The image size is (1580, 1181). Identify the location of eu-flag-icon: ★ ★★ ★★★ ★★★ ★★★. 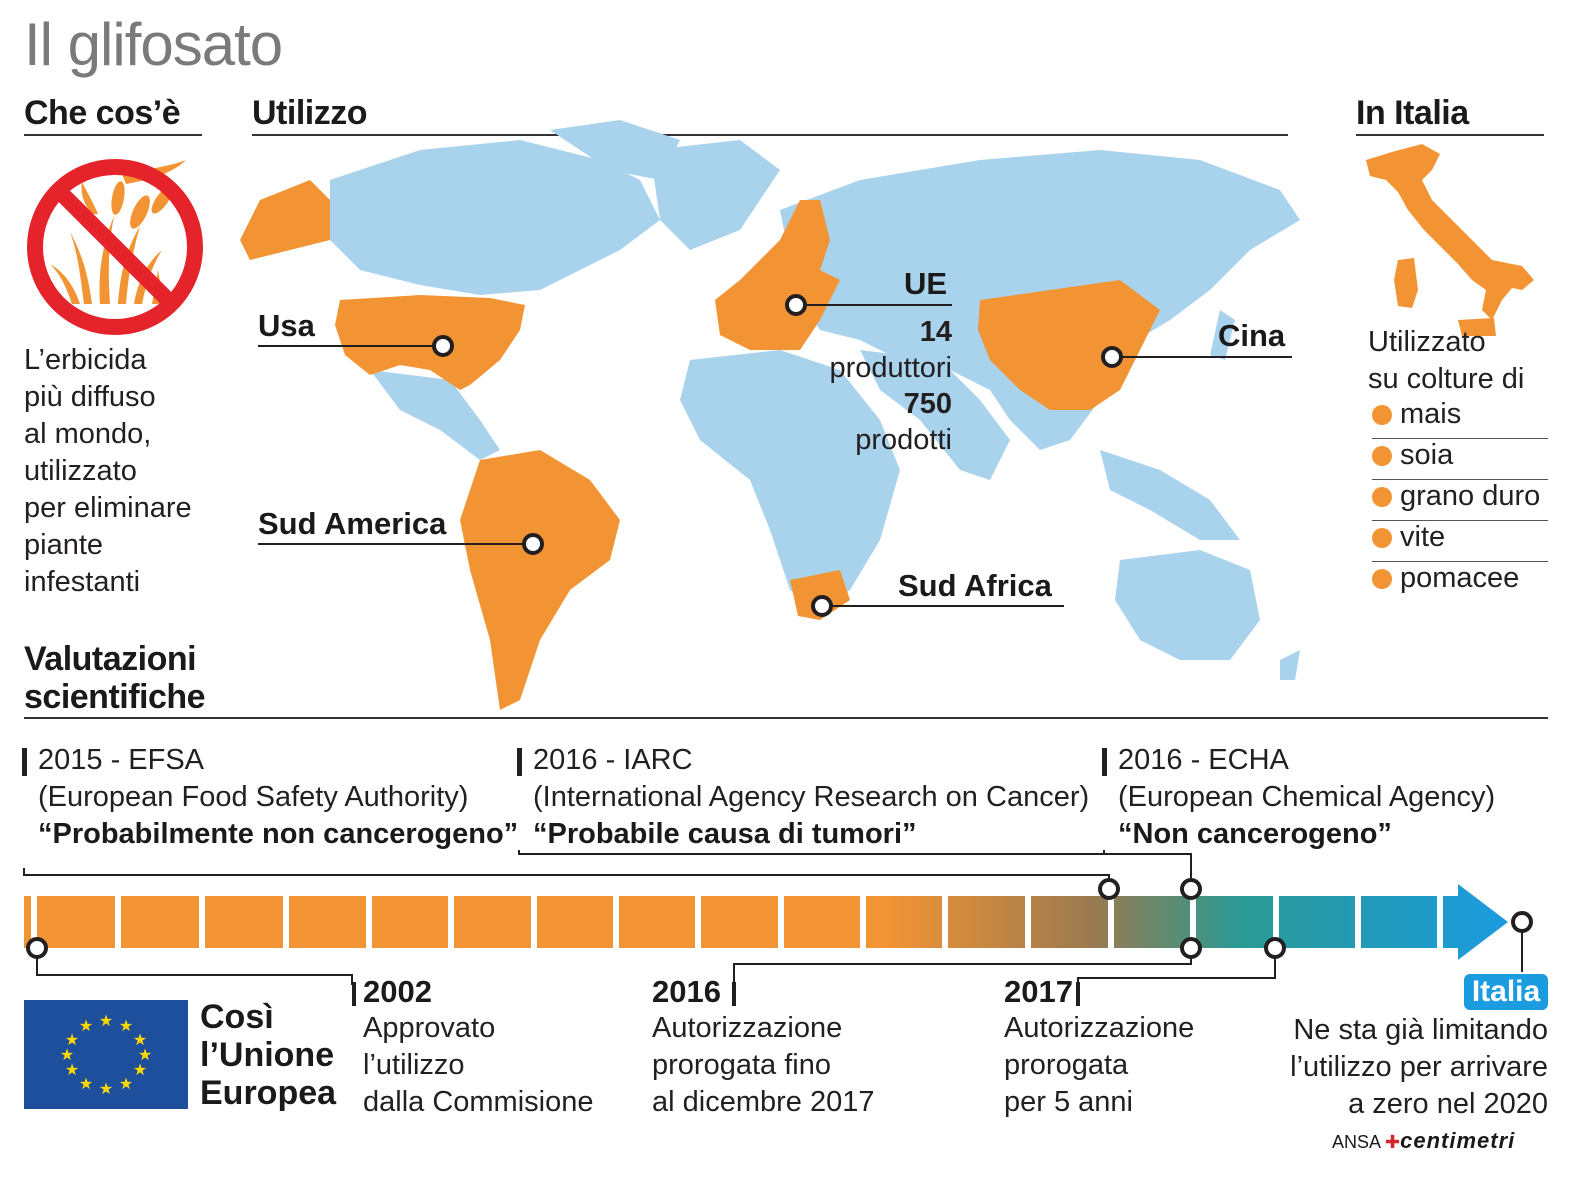
(106, 1054).